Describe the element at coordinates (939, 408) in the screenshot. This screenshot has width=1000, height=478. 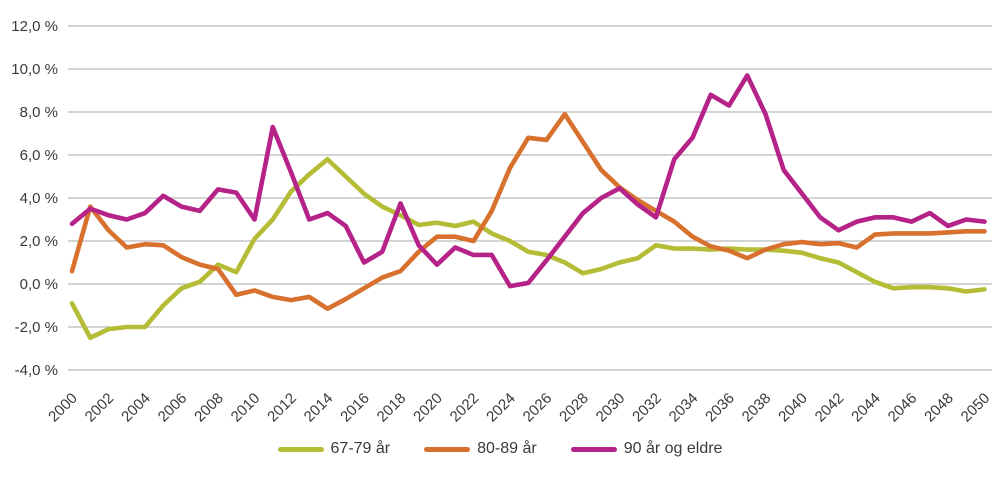
I see `x-axis-tick-label: 2048` at that location.